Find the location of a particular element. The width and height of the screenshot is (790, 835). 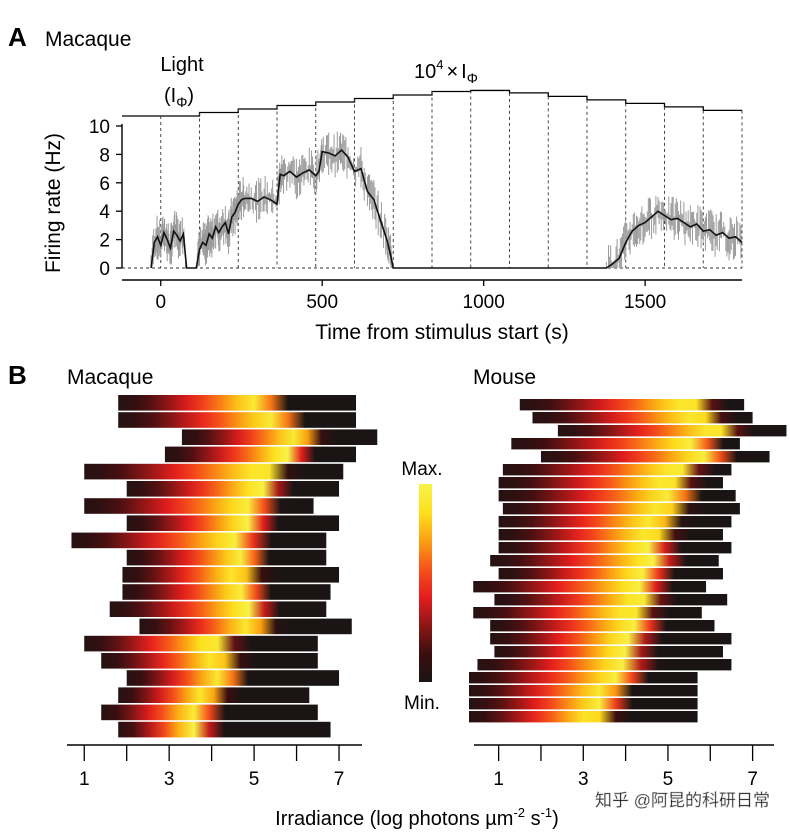

panel-a-title: Macaque is located at coordinates (88, 39).